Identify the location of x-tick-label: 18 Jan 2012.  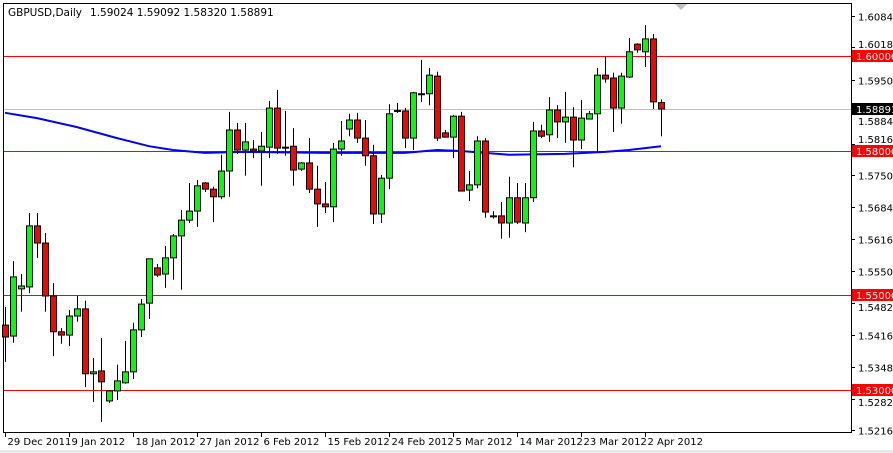
(166, 442).